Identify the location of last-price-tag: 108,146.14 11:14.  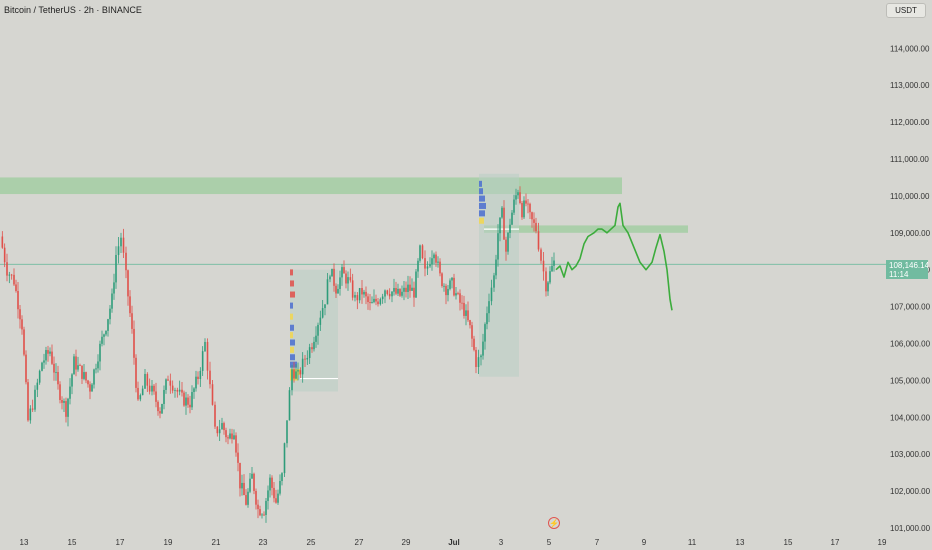
(907, 269).